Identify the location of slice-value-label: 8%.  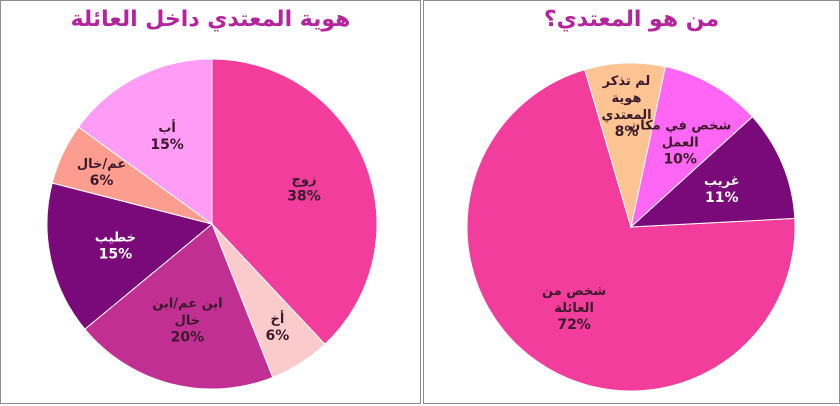
(627, 132).